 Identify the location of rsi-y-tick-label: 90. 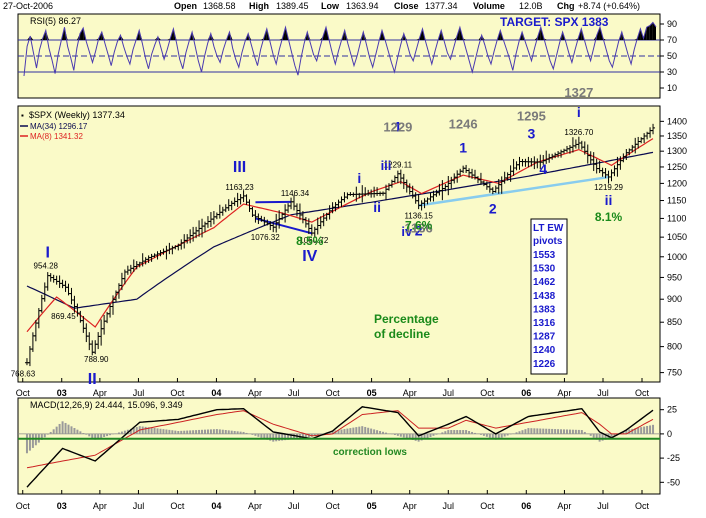
(672, 24).